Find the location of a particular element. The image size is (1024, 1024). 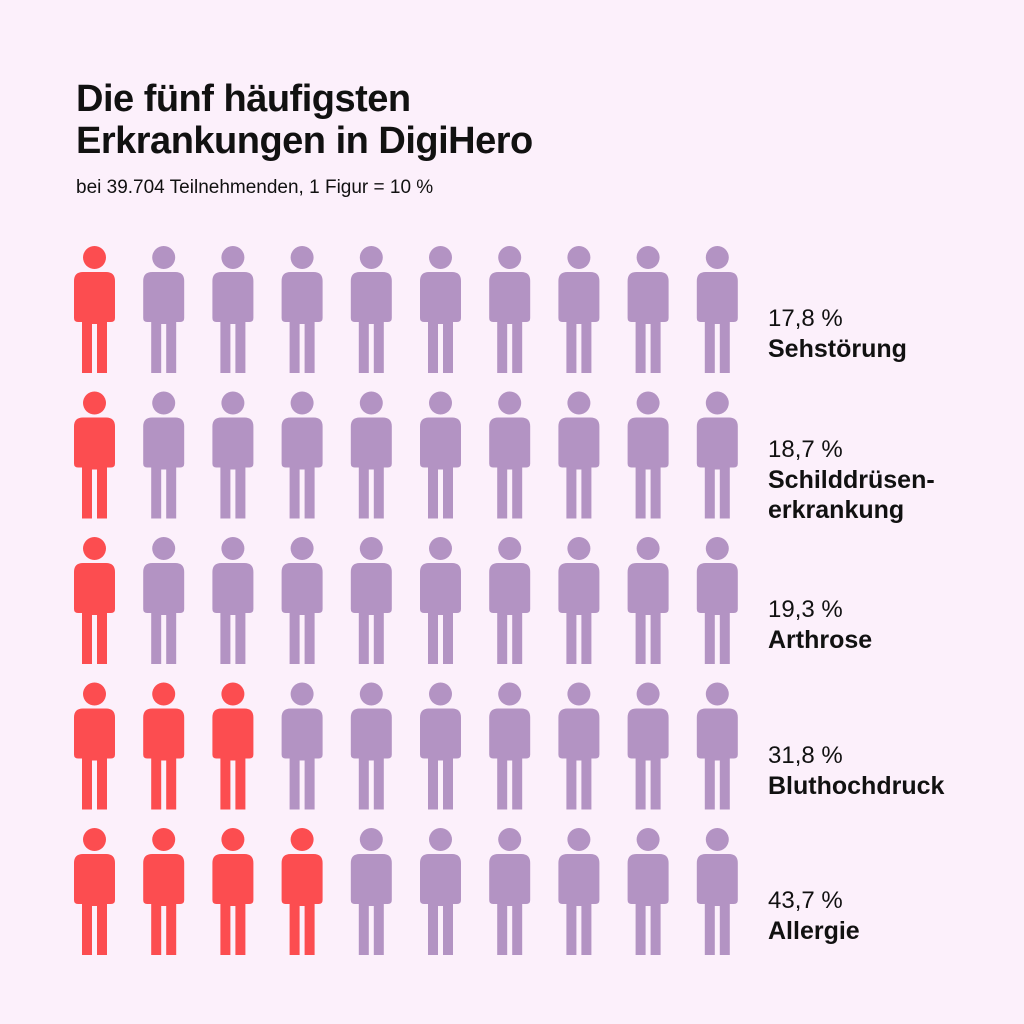

value-label: 18,7 % is located at coordinates (805, 449).